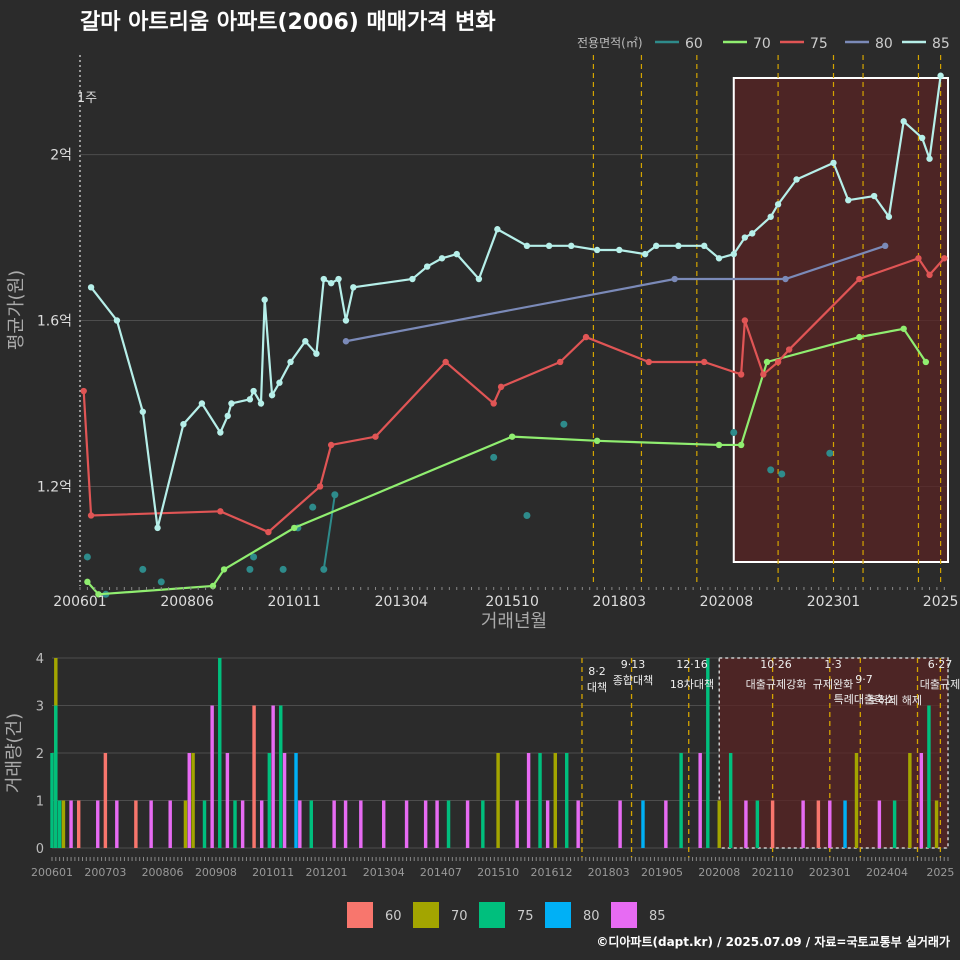 The height and width of the screenshot is (960, 960). Describe the element at coordinates (498, 872) in the screenshot. I see `bar-x-tick: 201510` at that location.